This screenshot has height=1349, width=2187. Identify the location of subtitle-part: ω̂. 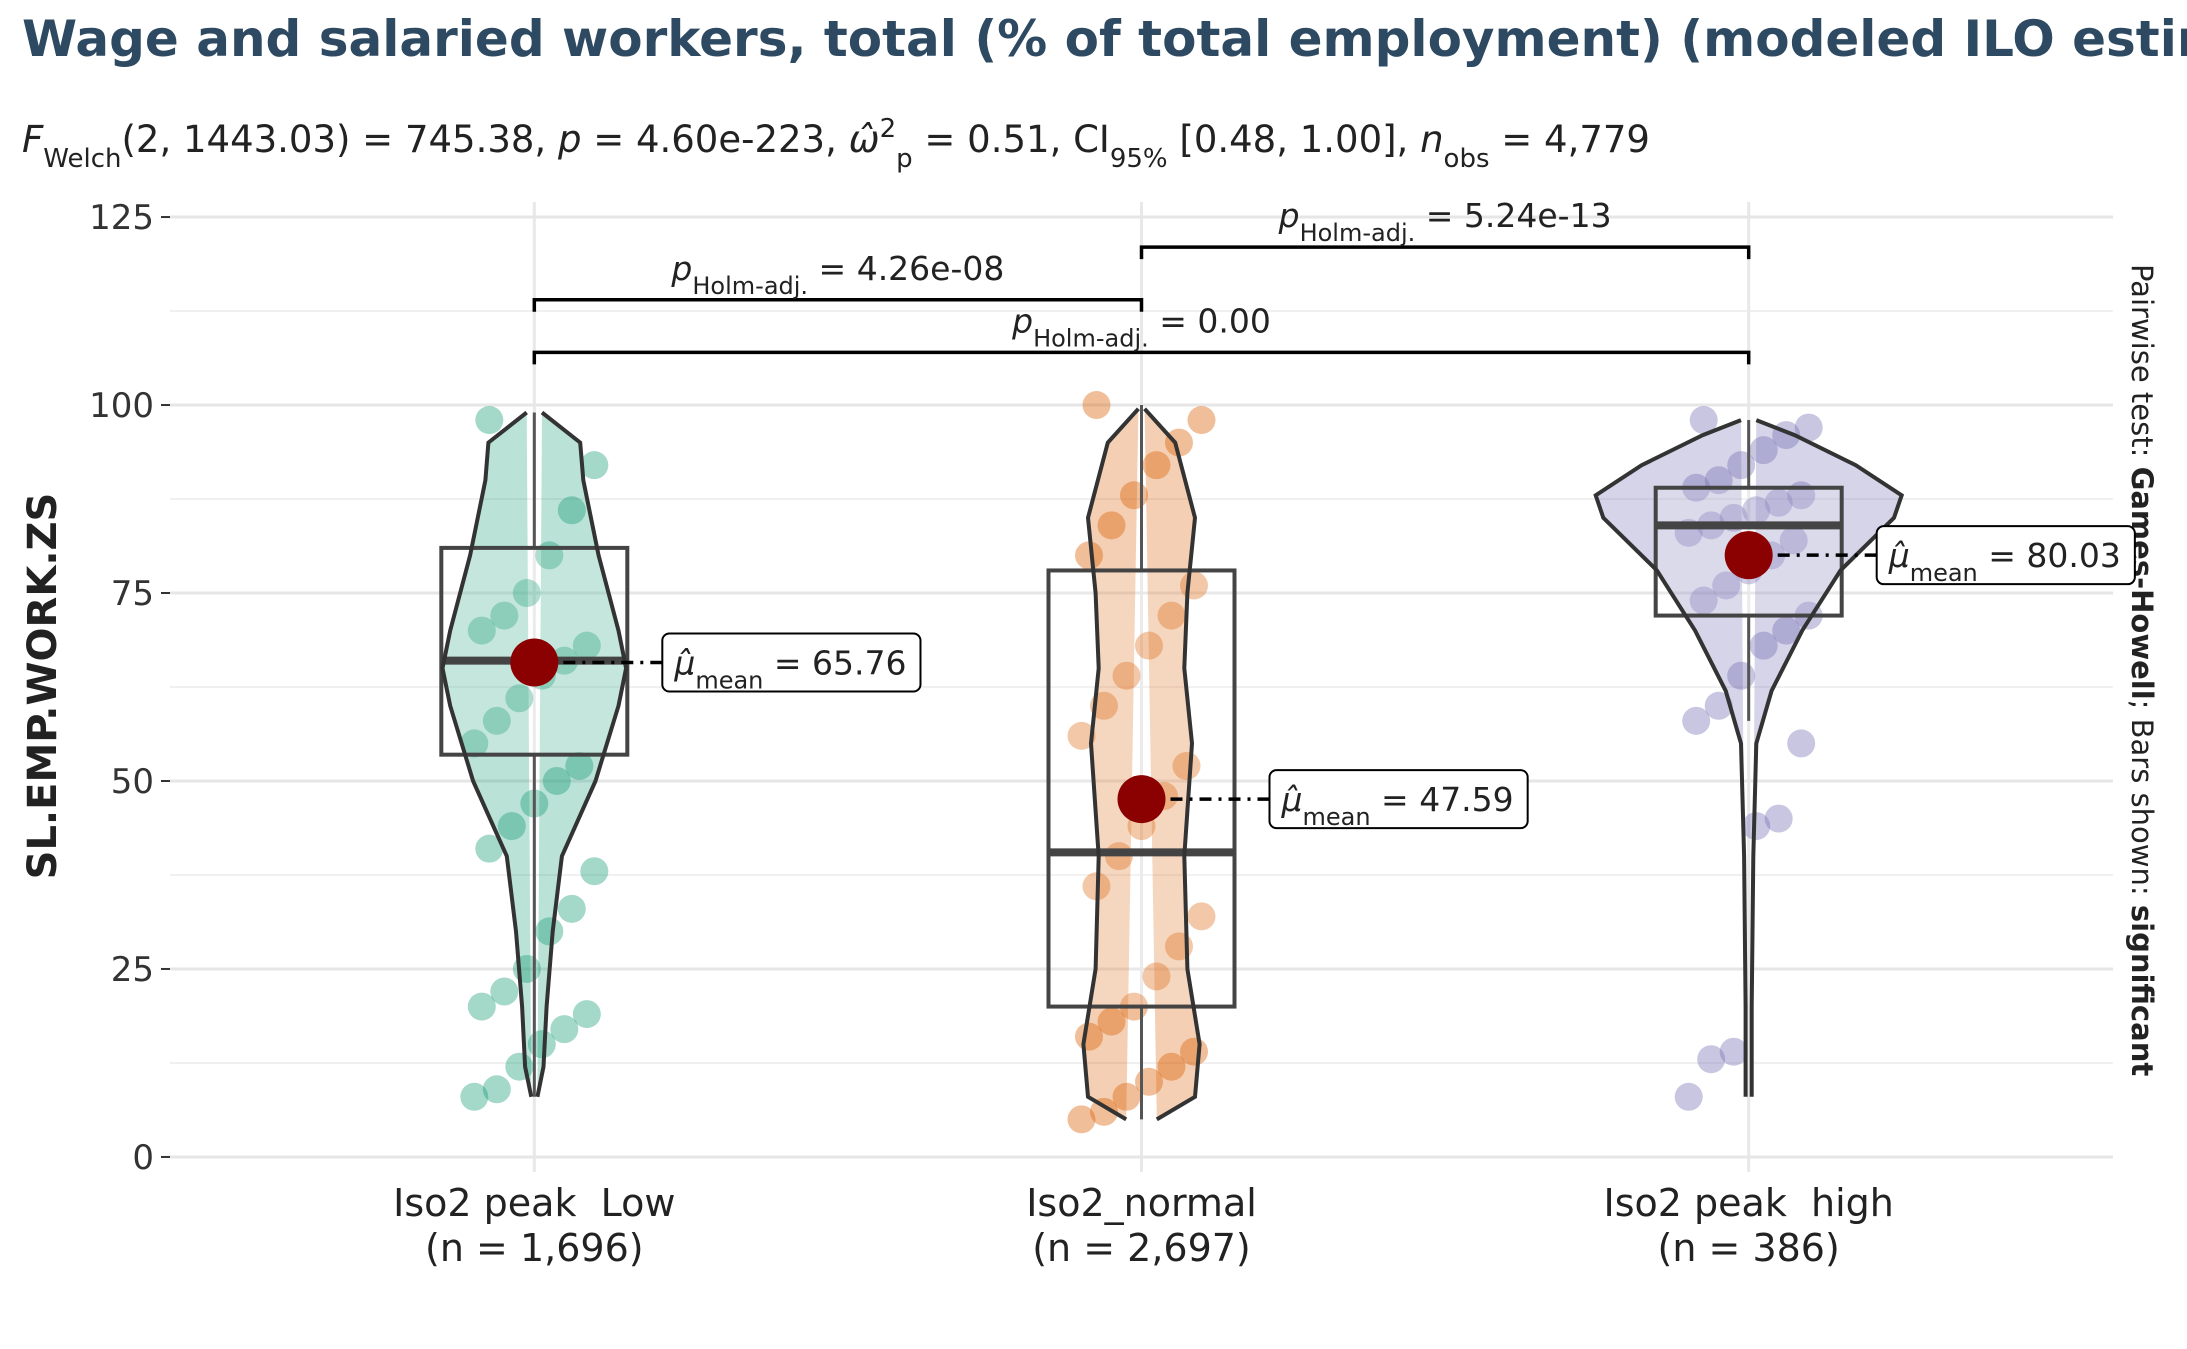
(864, 139).